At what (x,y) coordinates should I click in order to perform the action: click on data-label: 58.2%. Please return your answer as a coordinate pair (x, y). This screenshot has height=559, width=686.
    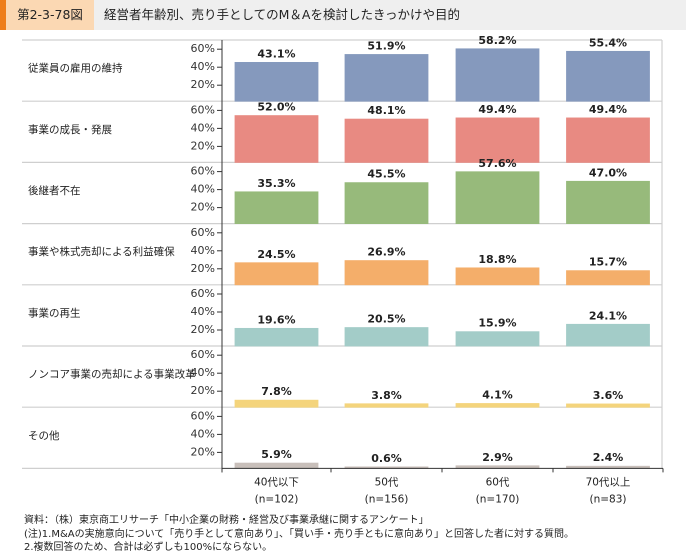
    Looking at the image, I should click on (497, 40).